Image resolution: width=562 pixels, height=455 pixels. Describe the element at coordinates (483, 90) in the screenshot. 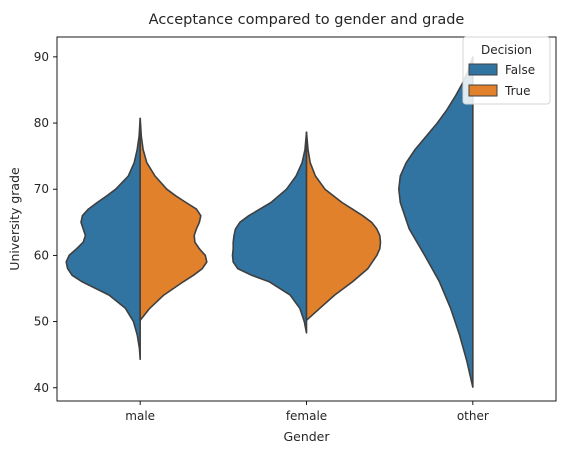

I see `legend-swatch-true` at that location.